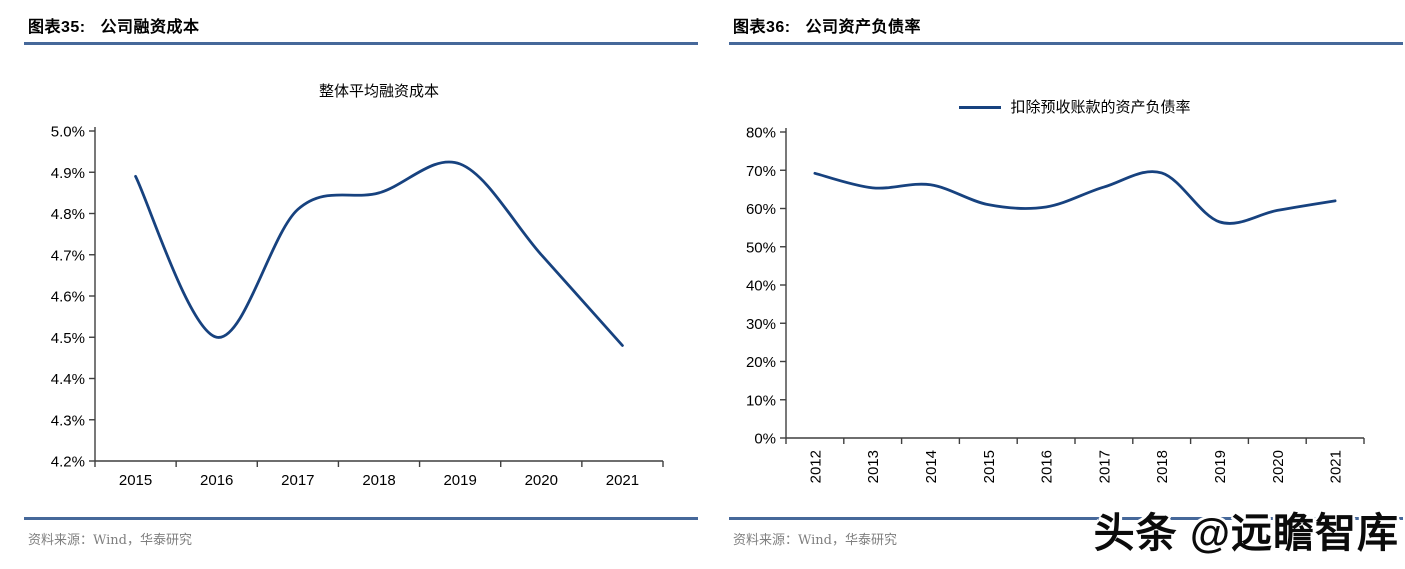 This screenshot has width=1405, height=569. Describe the element at coordinates (68, 379) in the screenshot. I see `y-tick-label: 4.4%` at that location.